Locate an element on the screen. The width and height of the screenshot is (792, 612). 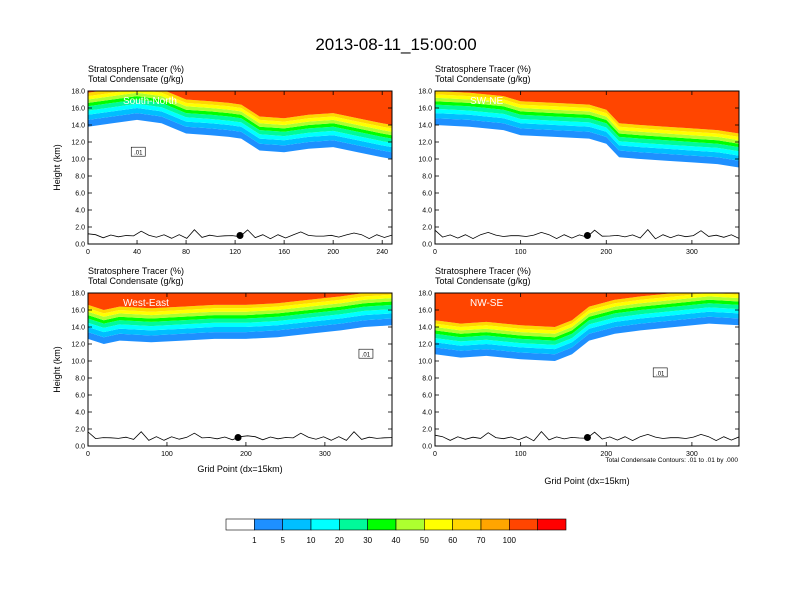
panel-name: SW-NE is located at coordinates (486, 101).